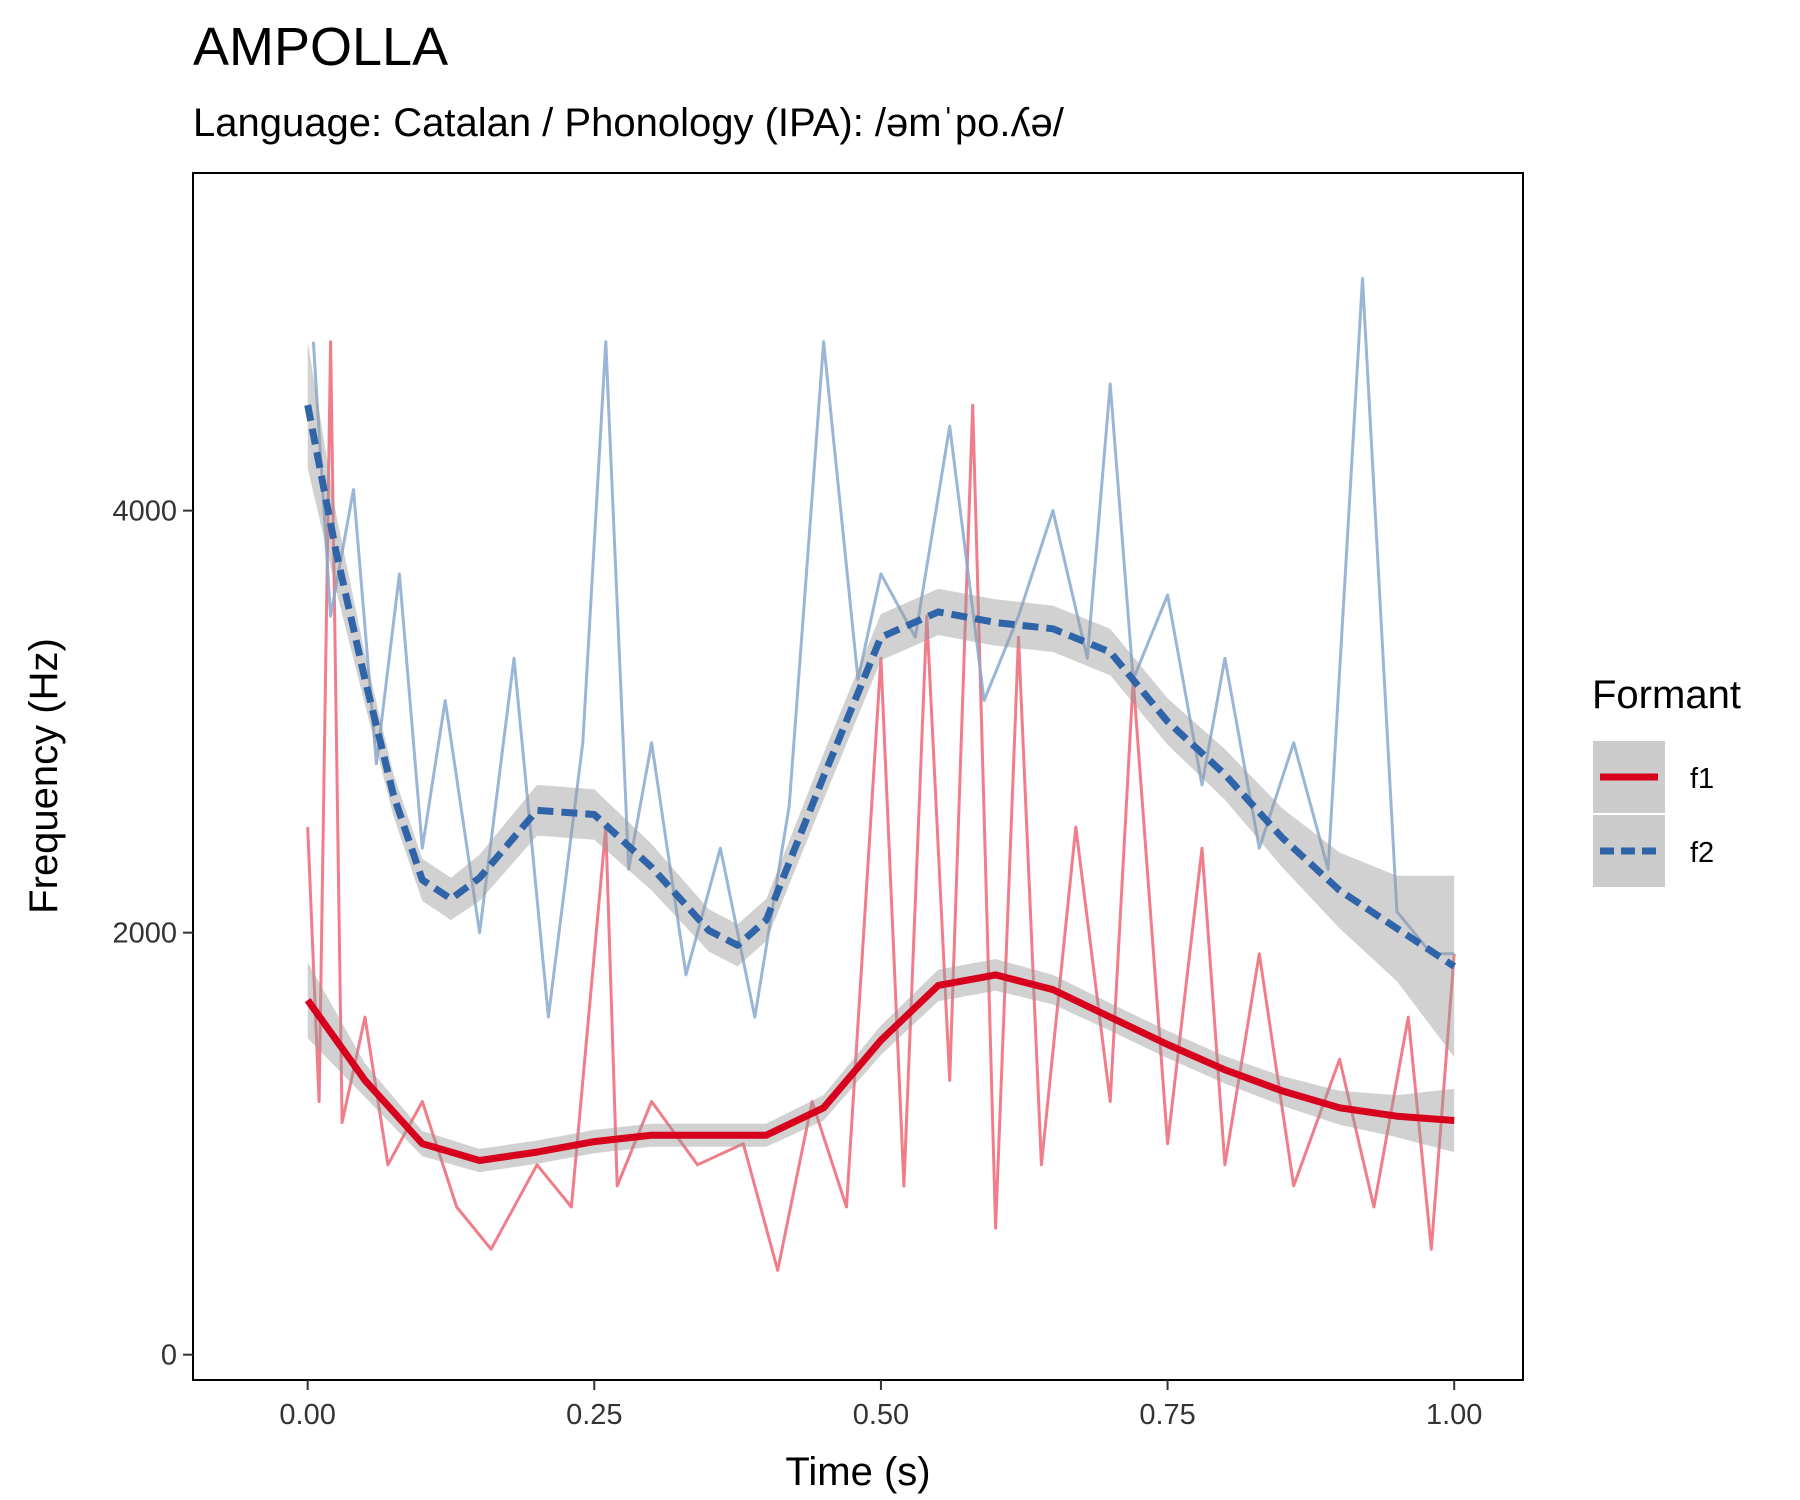 This screenshot has height=1500, width=1800. Describe the element at coordinates (1653, 777) in the screenshot. I see `legend-item-f1: f1` at that location.